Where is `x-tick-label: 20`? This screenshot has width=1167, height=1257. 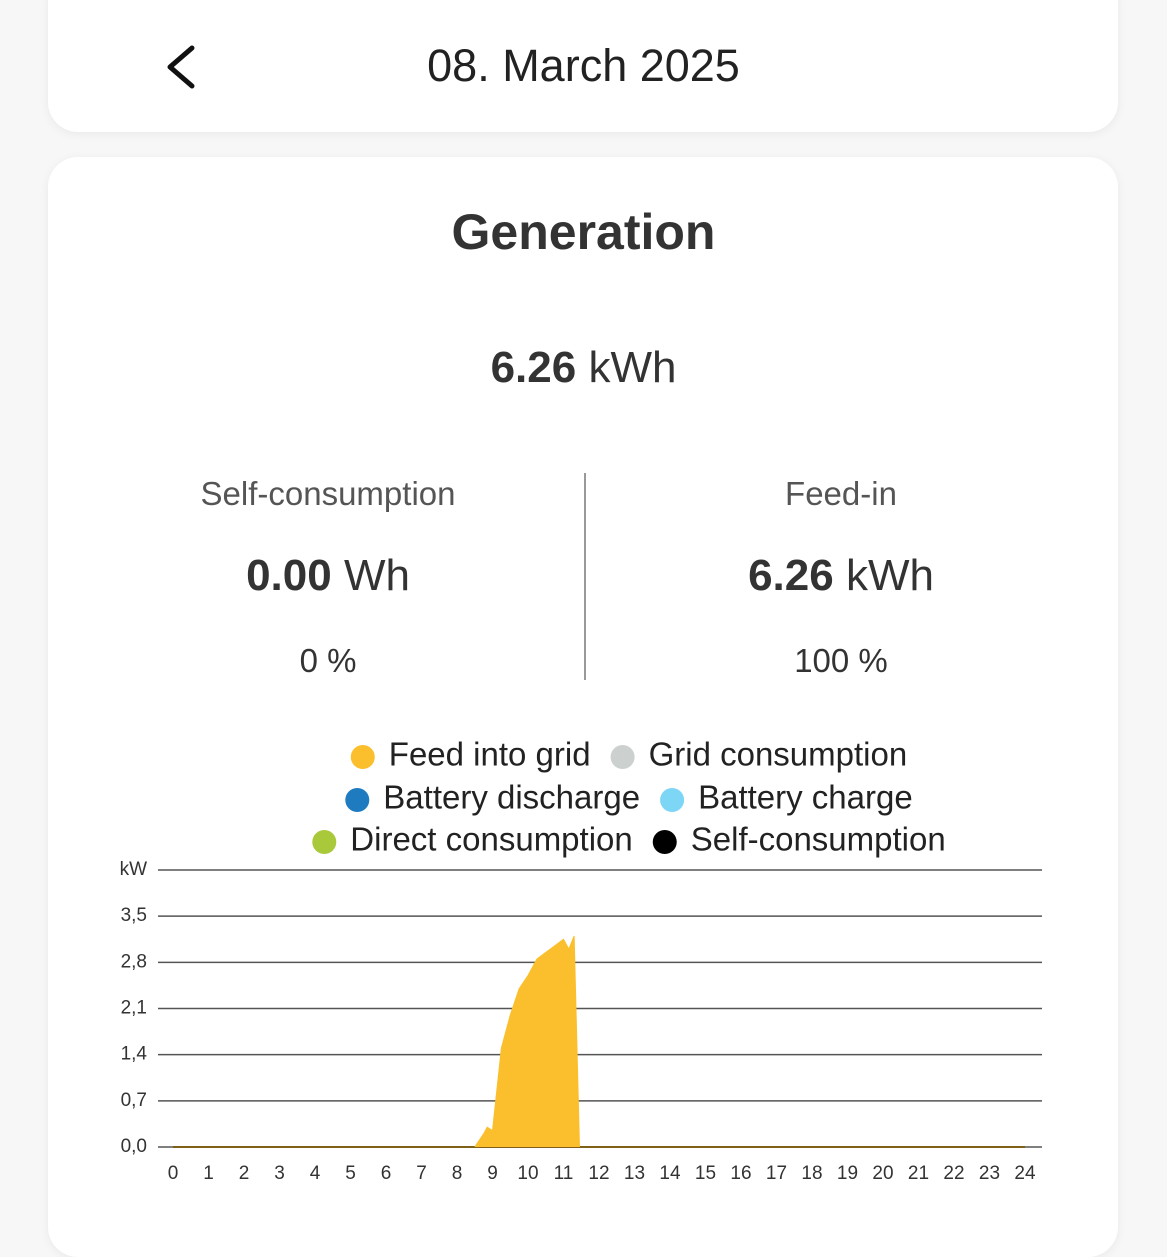
x-tick-label: 20 is located at coordinates (882, 1173).